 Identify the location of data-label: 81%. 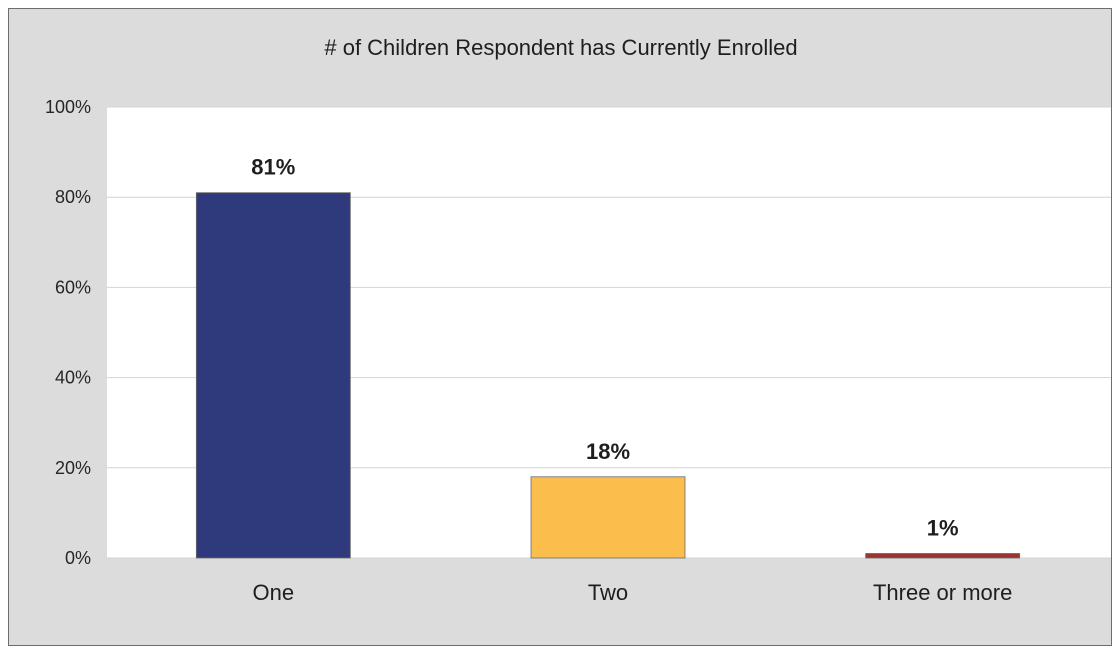
(273, 167).